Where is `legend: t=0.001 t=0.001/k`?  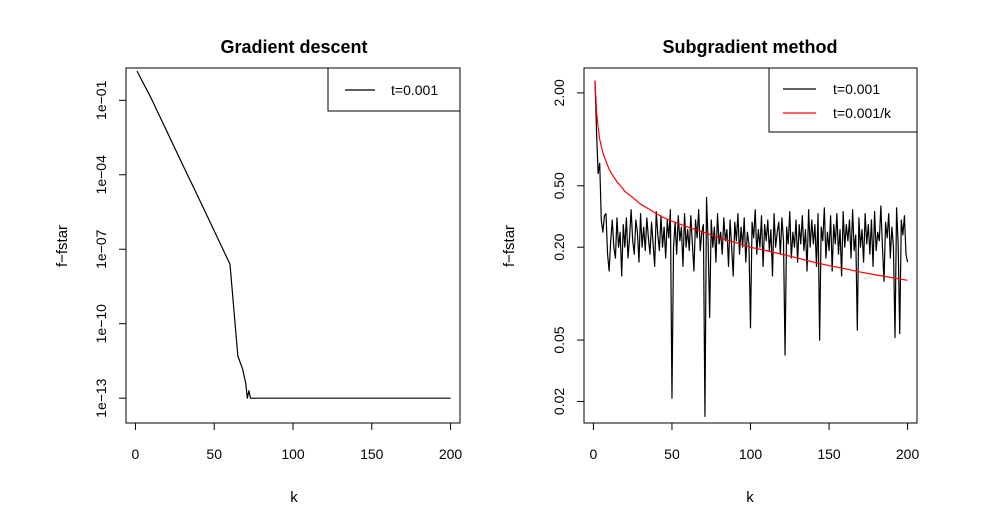 legend: t=0.001 t=0.001/k is located at coordinates (843, 100).